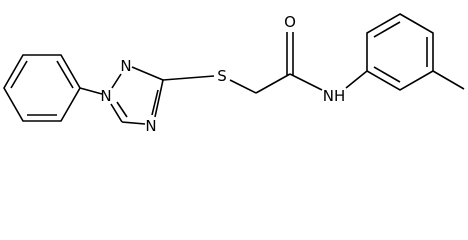 The width and height of the screenshot is (468, 240). Describe the element at coordinates (290, 22) in the screenshot. I see `atom-label: O` at that location.